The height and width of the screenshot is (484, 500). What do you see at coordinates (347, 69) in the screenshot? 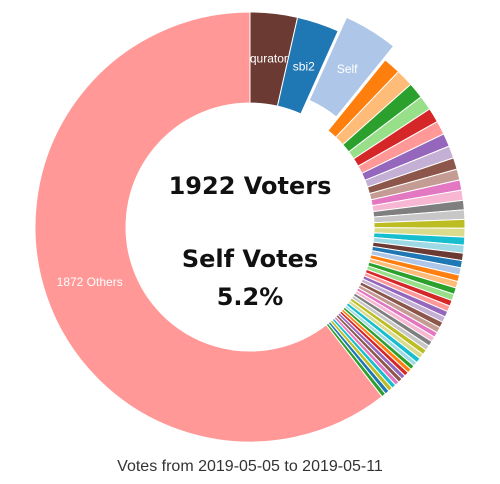
I see `slice-label-self: Self` at bounding box center [347, 69].